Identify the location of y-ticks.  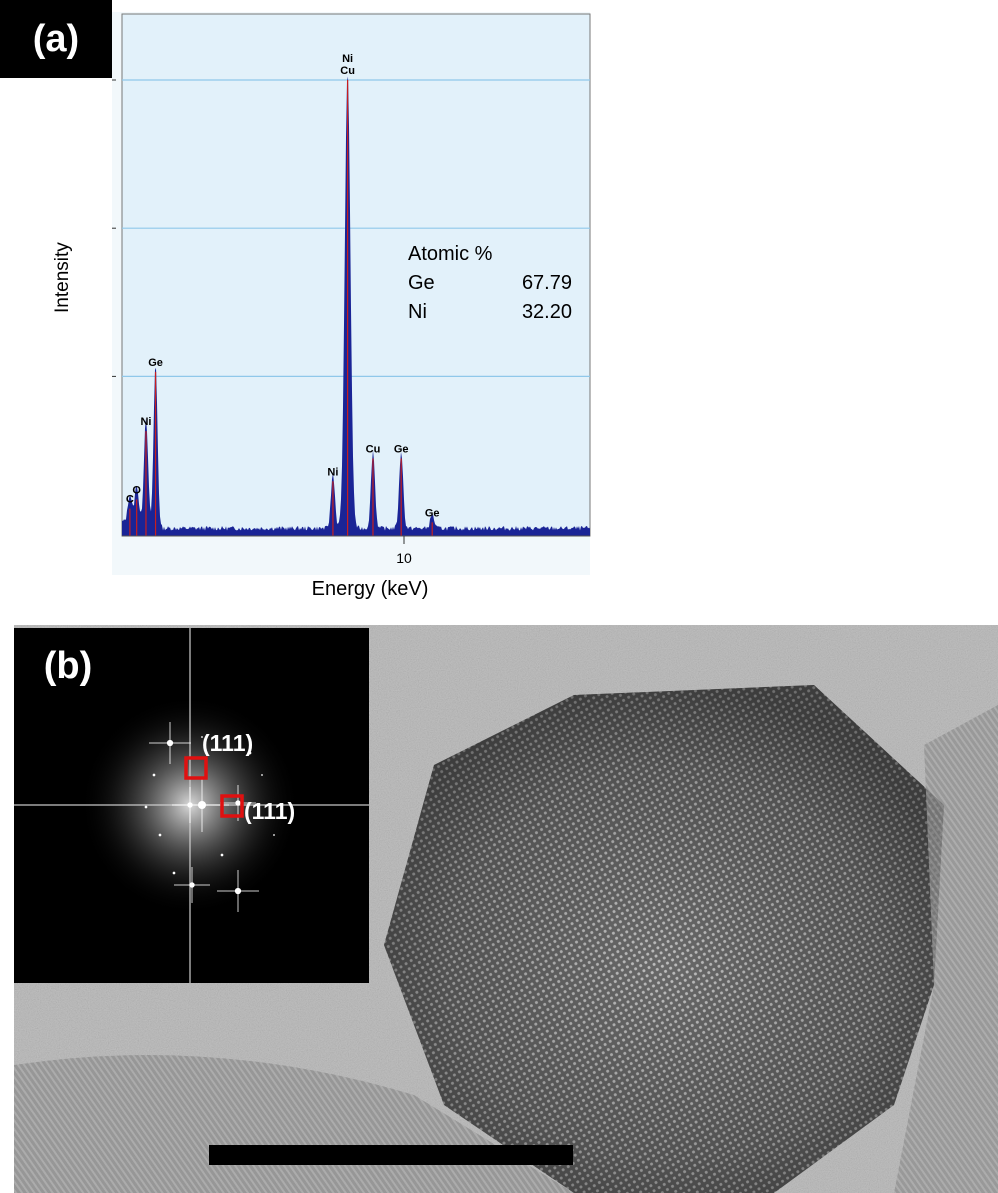
(114, 228).